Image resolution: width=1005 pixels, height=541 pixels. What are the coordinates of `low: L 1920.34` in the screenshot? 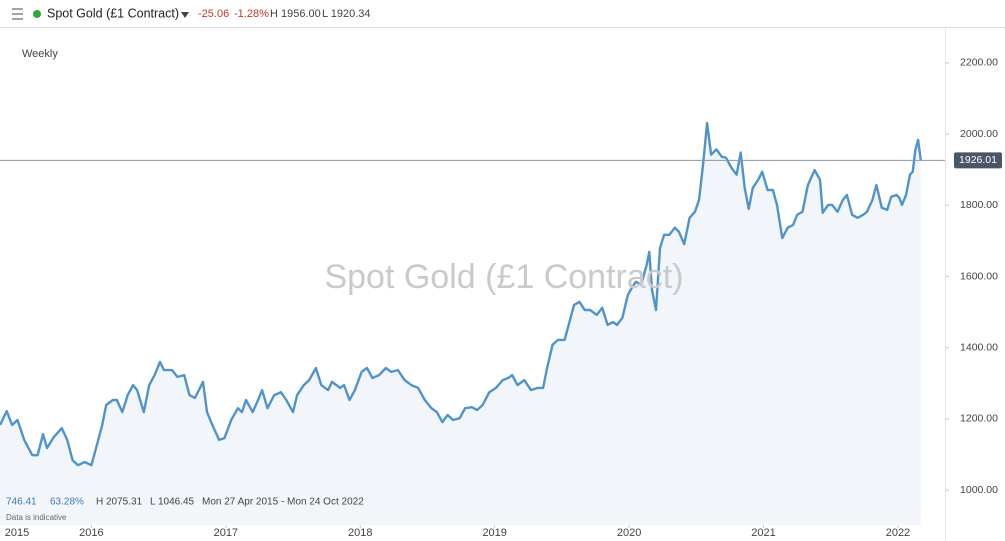 It's located at (346, 14).